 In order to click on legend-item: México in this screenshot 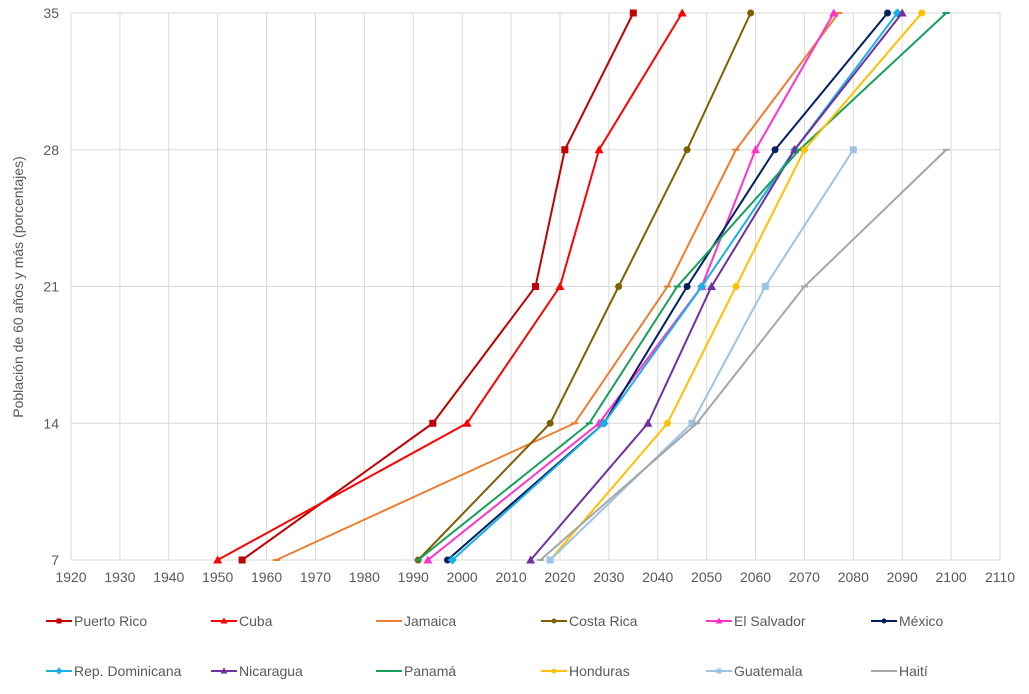, I will do `click(907, 621)`.